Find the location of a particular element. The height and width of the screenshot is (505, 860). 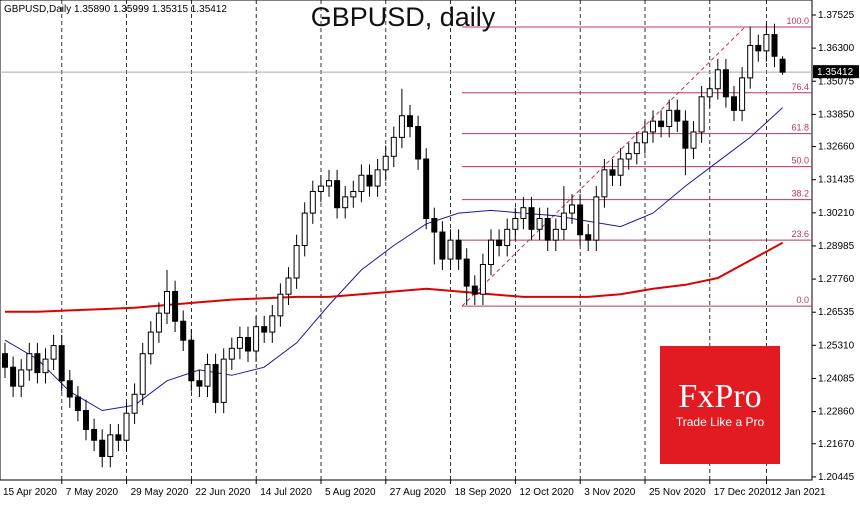

y-tick-label: 1.24085 is located at coordinates (836, 378).